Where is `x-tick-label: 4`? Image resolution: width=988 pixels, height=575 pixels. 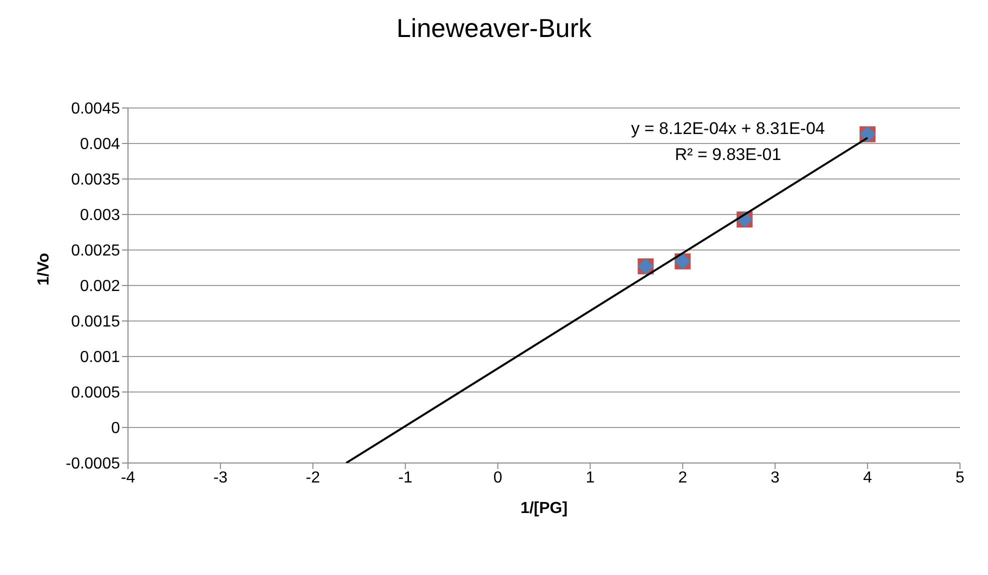
x-tick-label: 4 is located at coordinates (867, 477).